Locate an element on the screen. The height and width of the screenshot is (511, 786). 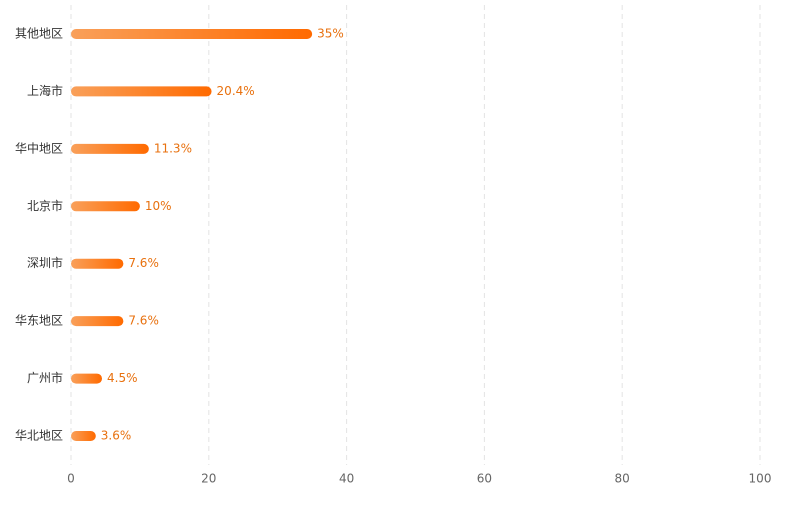
x-tick-label: 60 is located at coordinates (484, 479).